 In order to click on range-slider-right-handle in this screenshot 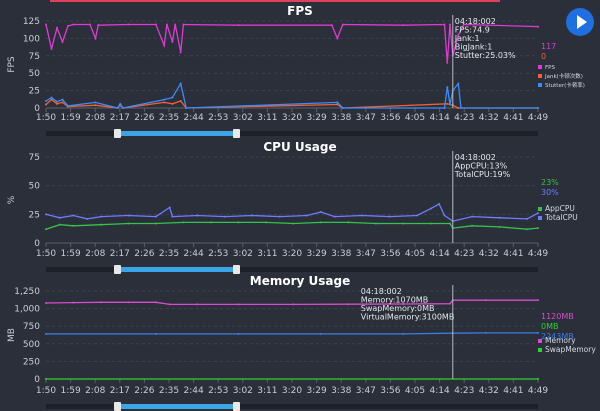, I will do `click(236, 406)`.